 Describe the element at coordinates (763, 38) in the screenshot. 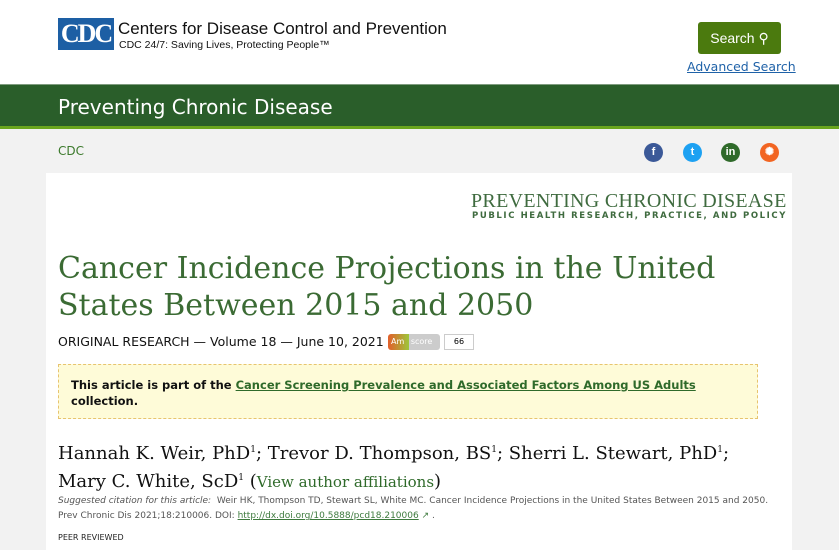

I see `search-icon: ⚲` at that location.